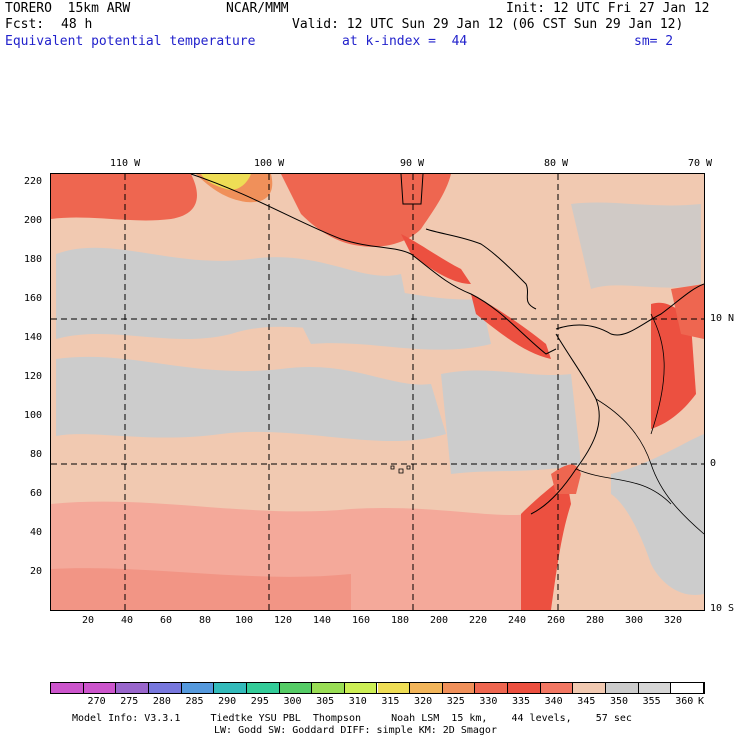 The height and width of the screenshot is (740, 740). I want to click on color-bar-label: 270, so click(96, 701).